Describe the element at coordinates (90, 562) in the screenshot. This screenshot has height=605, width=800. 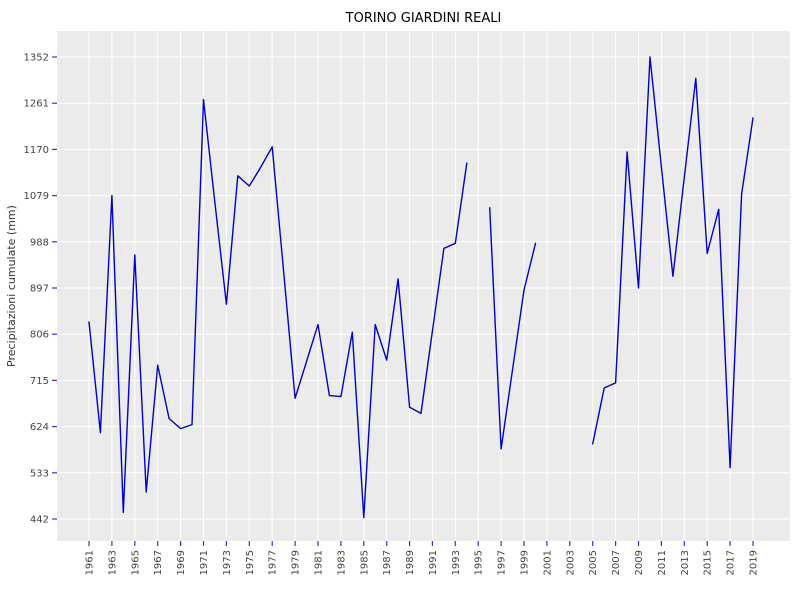
I see `x-tick-label: 1961` at that location.